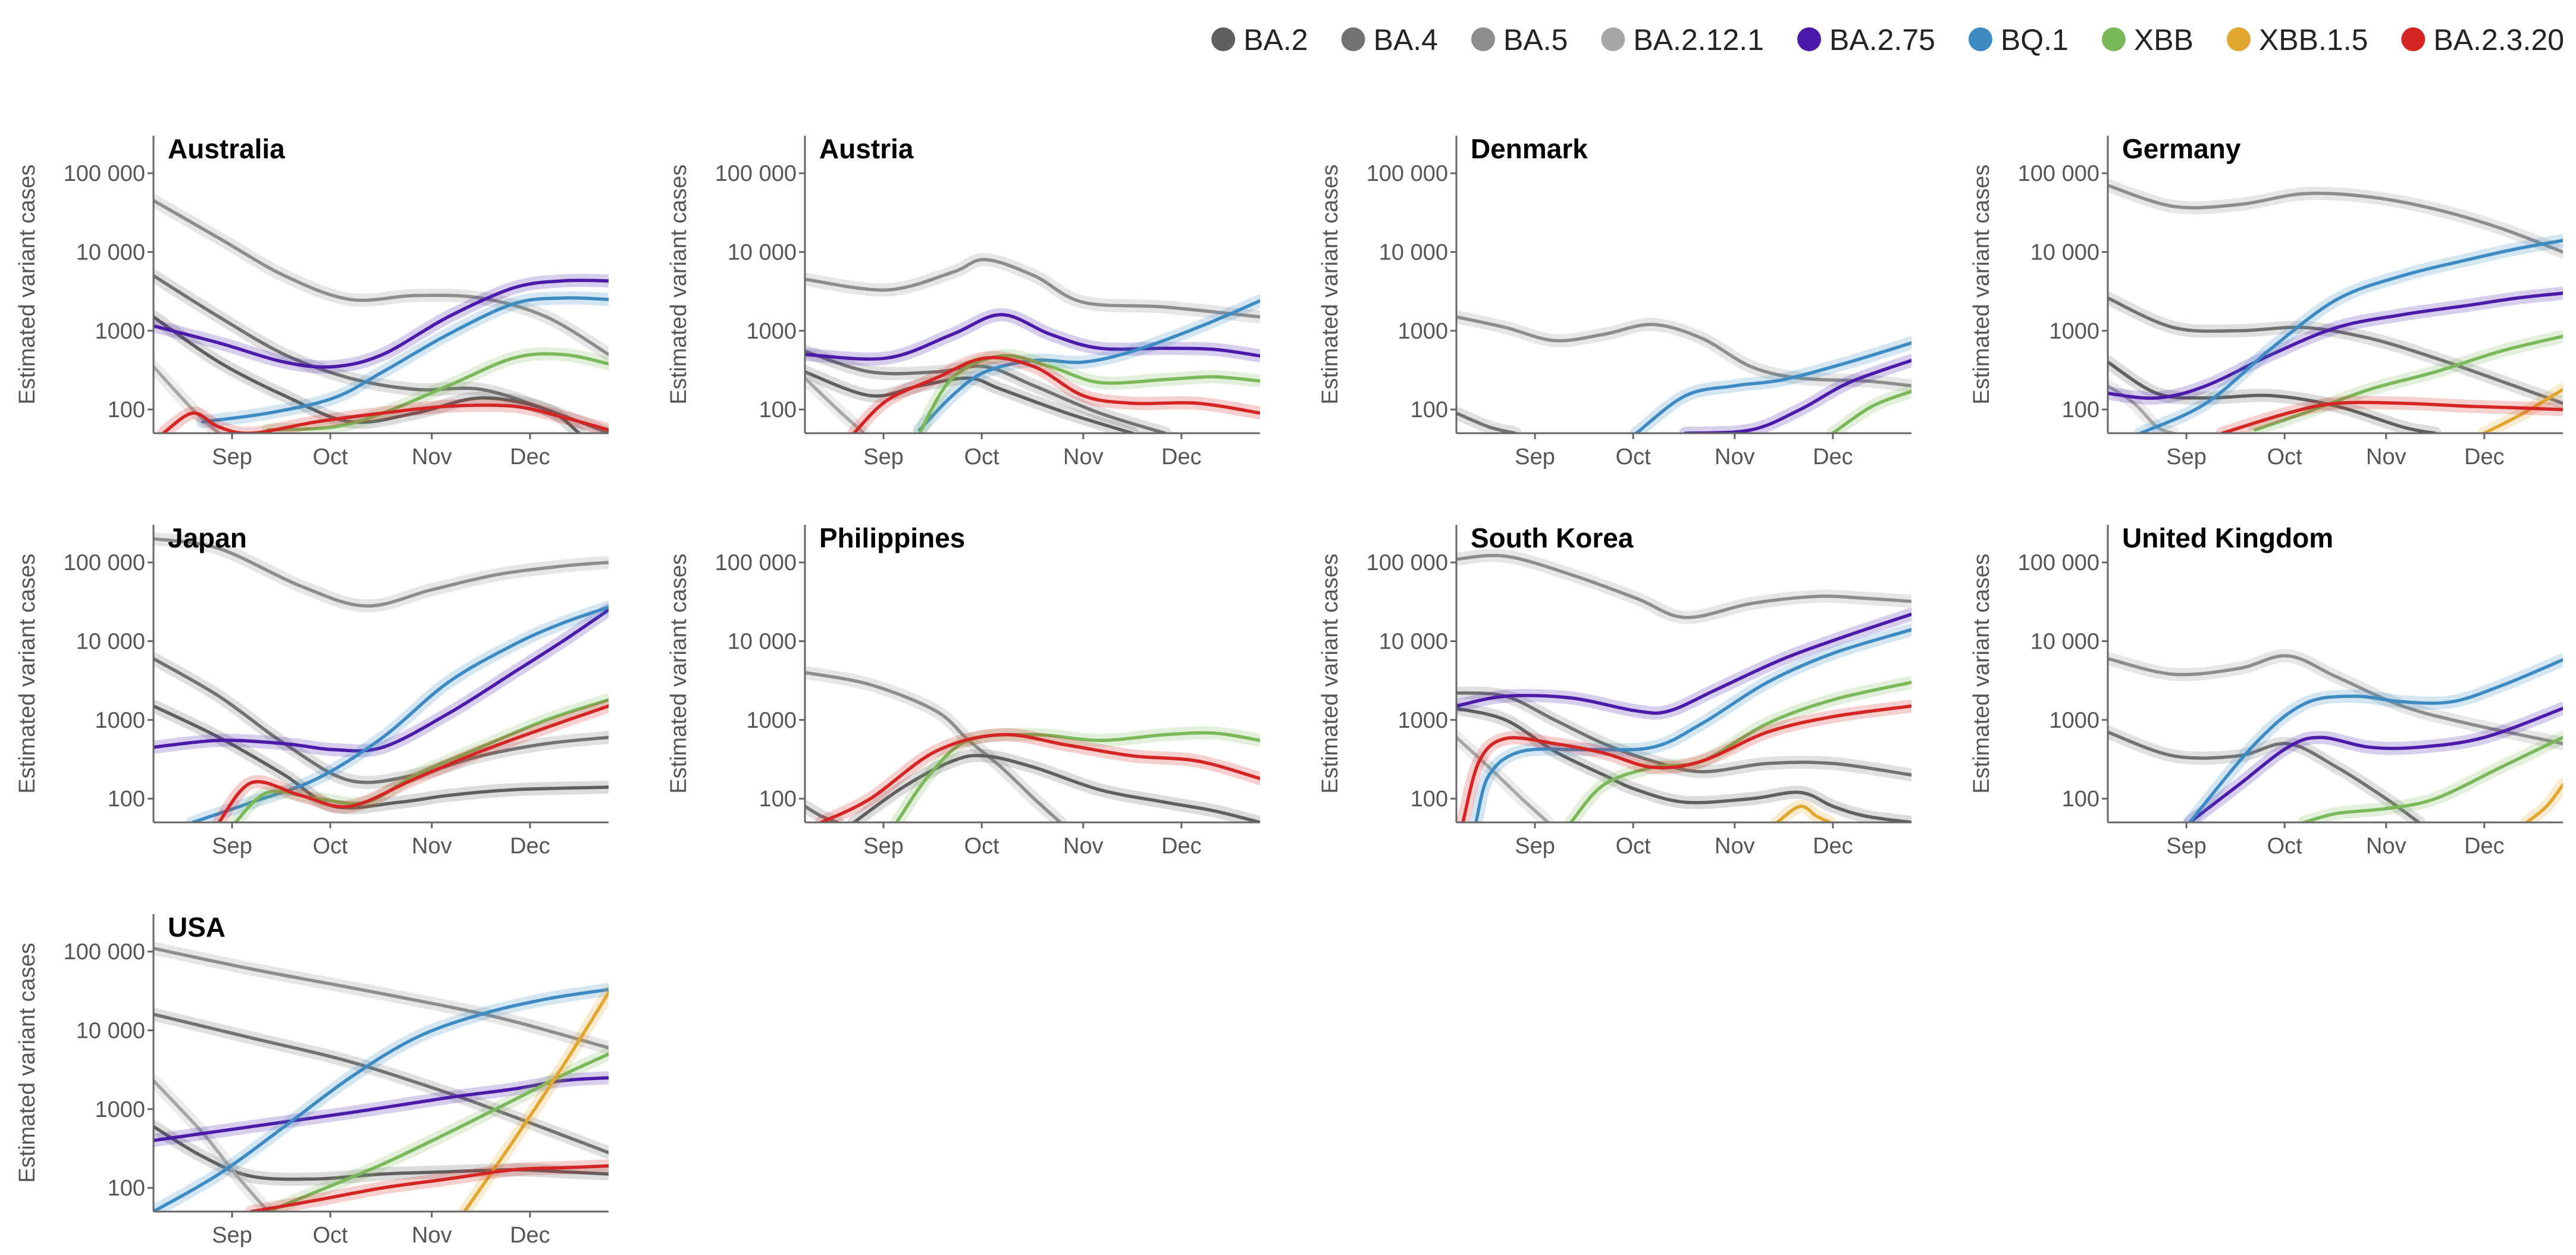 Image resolution: width=2576 pixels, height=1255 pixels. Describe the element at coordinates (1552, 537) in the screenshot. I see `panel-title: South Korea` at that location.